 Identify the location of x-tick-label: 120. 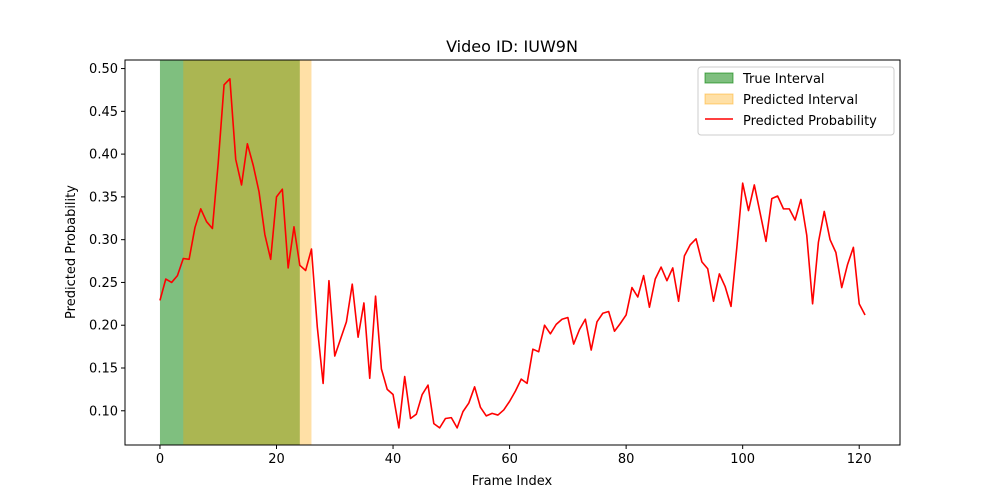
(859, 459).